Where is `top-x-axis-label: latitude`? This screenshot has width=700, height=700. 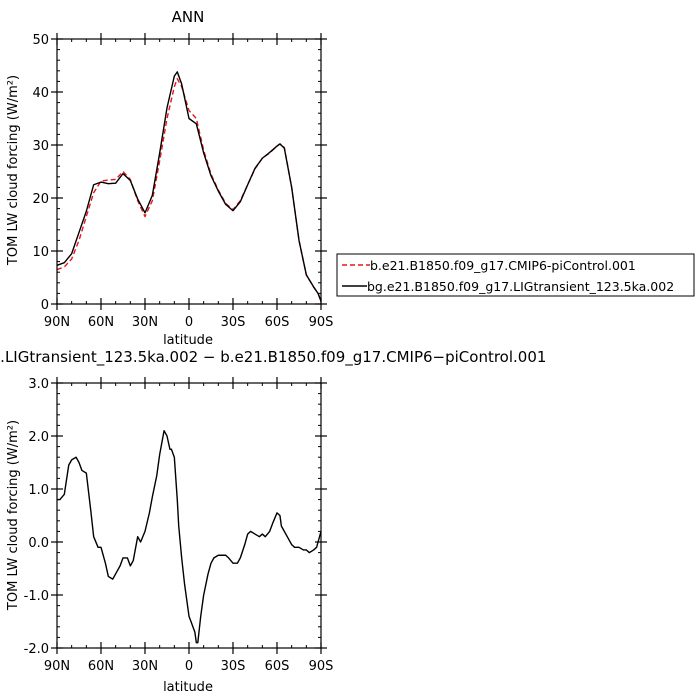 top-x-axis-label: latitude is located at coordinates (188, 340).